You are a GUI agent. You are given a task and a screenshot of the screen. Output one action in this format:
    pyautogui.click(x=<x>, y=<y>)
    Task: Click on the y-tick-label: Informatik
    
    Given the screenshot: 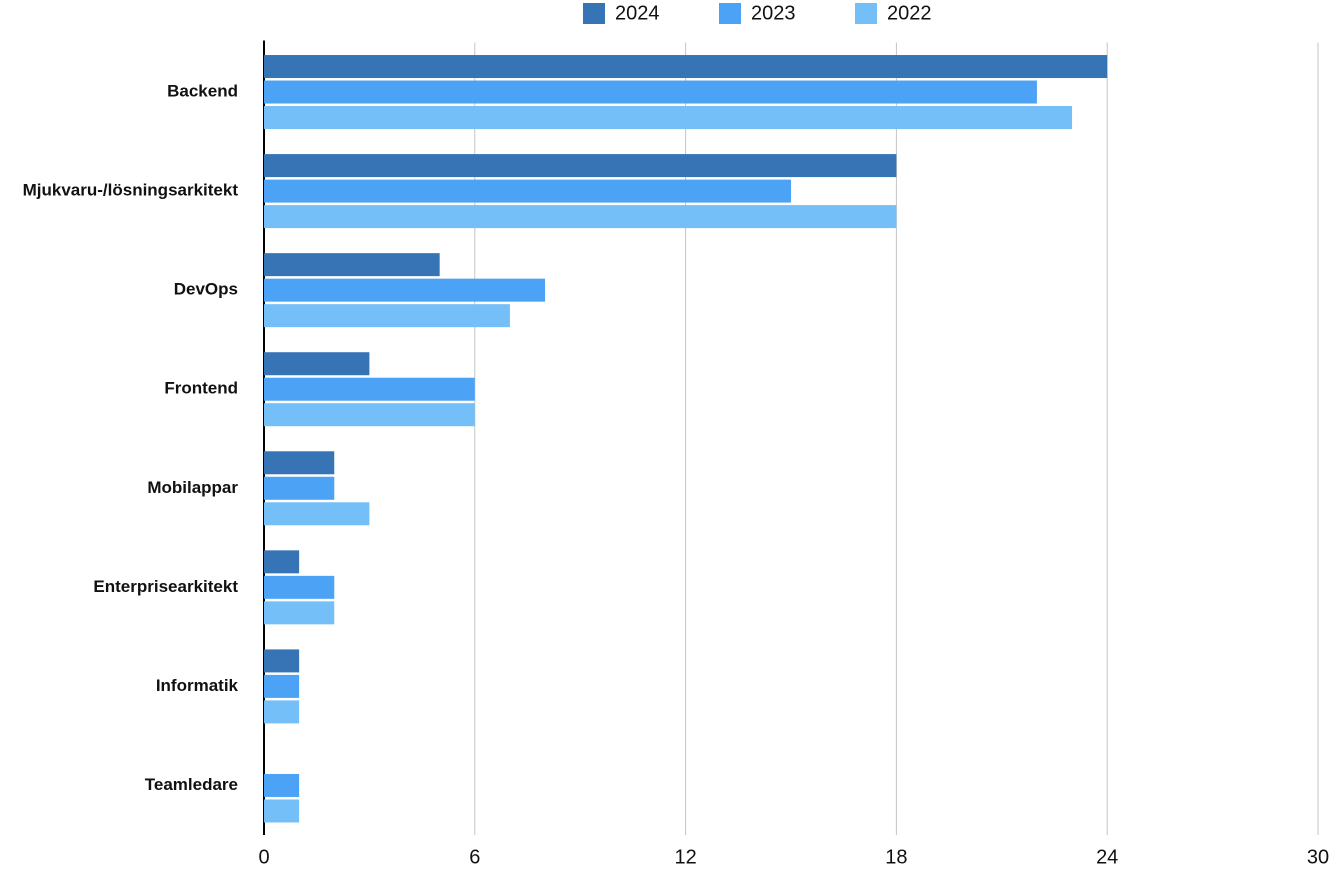 What is the action you would take?
    pyautogui.click(x=197, y=685)
    